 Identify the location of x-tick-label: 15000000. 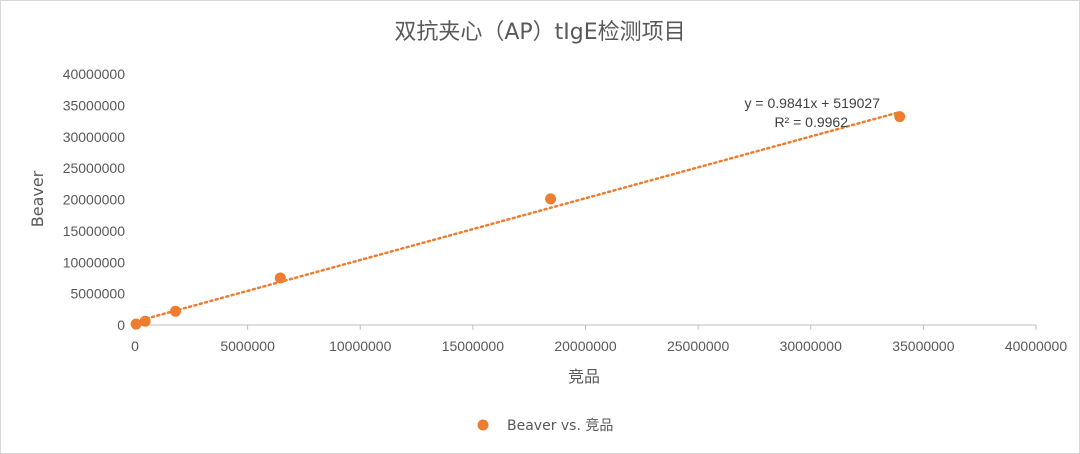
(473, 346).